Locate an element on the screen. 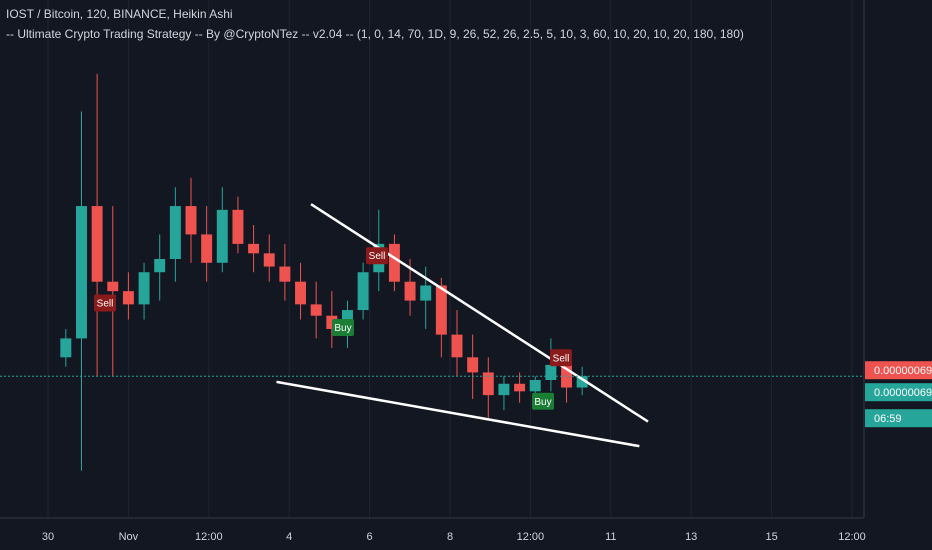 Image resolution: width=932 pixels, height=550 pixels. x-tick-label: 13 is located at coordinates (691, 537).